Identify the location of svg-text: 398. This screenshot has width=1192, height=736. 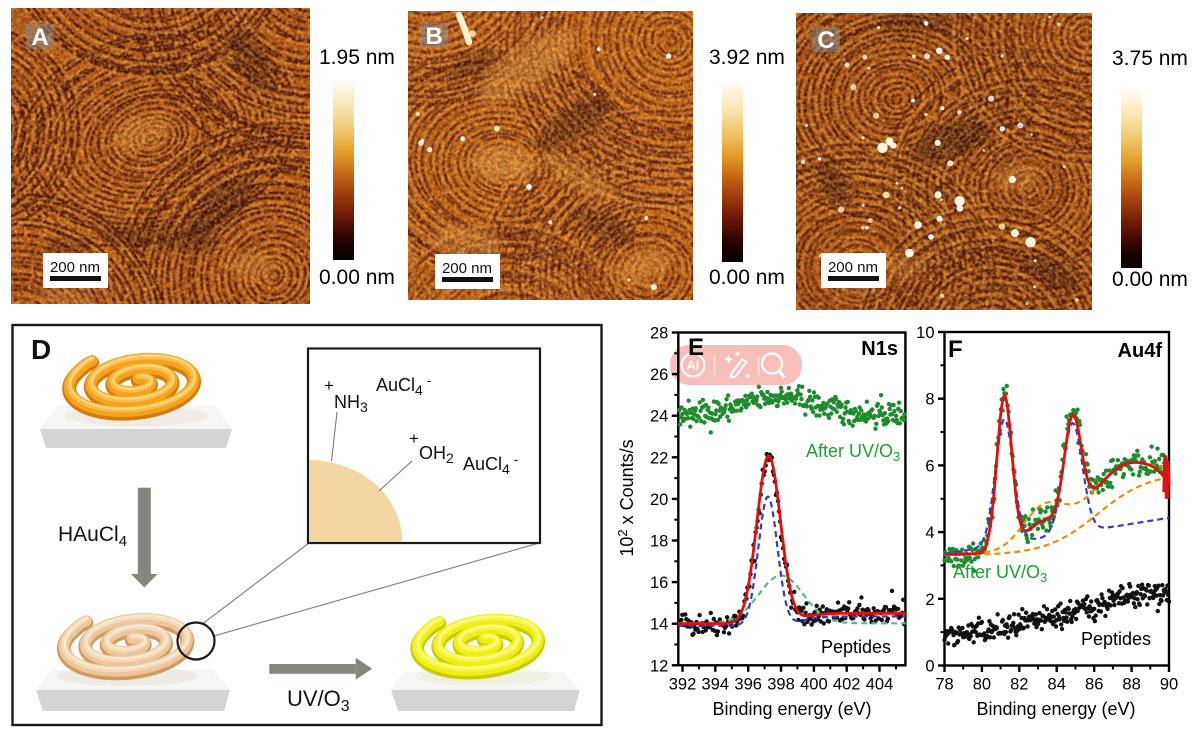
(781, 684).